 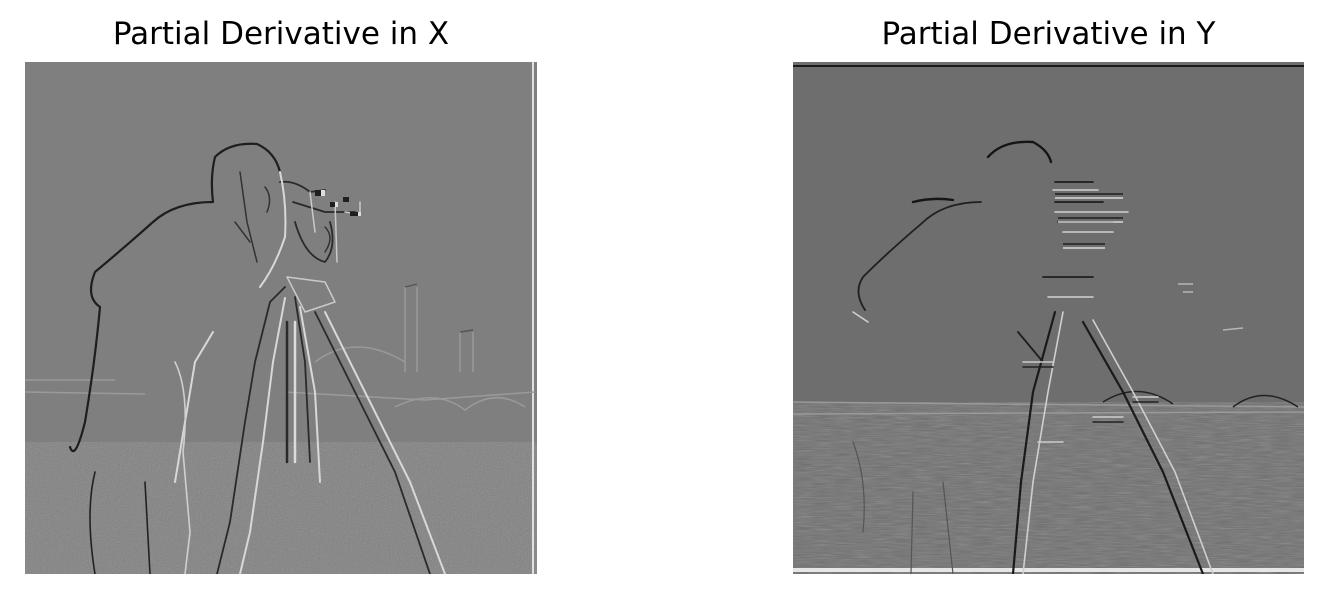 I want to click on panel-title-y: Partial Derivative in Y, so click(x=1048, y=34).